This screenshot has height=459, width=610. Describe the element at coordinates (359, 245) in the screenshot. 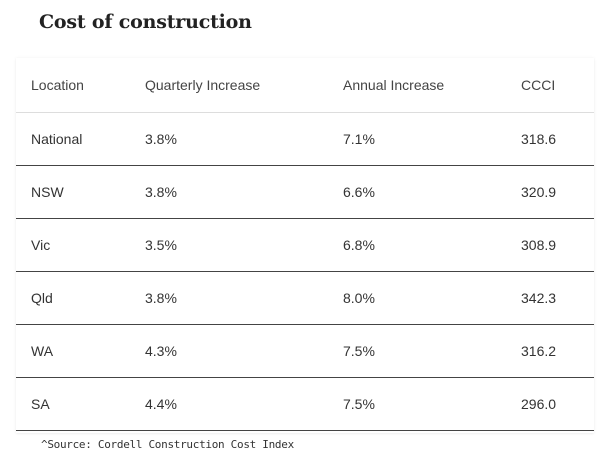

I see `cell-annual-increase: 6.8%` at that location.